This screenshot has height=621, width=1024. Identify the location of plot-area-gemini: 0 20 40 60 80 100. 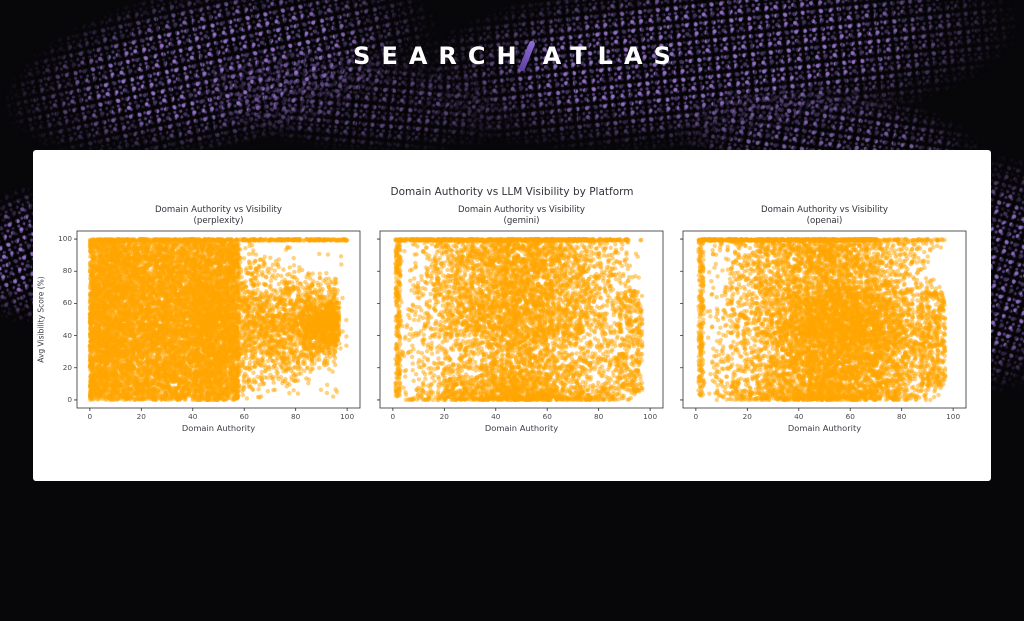
(521, 322).